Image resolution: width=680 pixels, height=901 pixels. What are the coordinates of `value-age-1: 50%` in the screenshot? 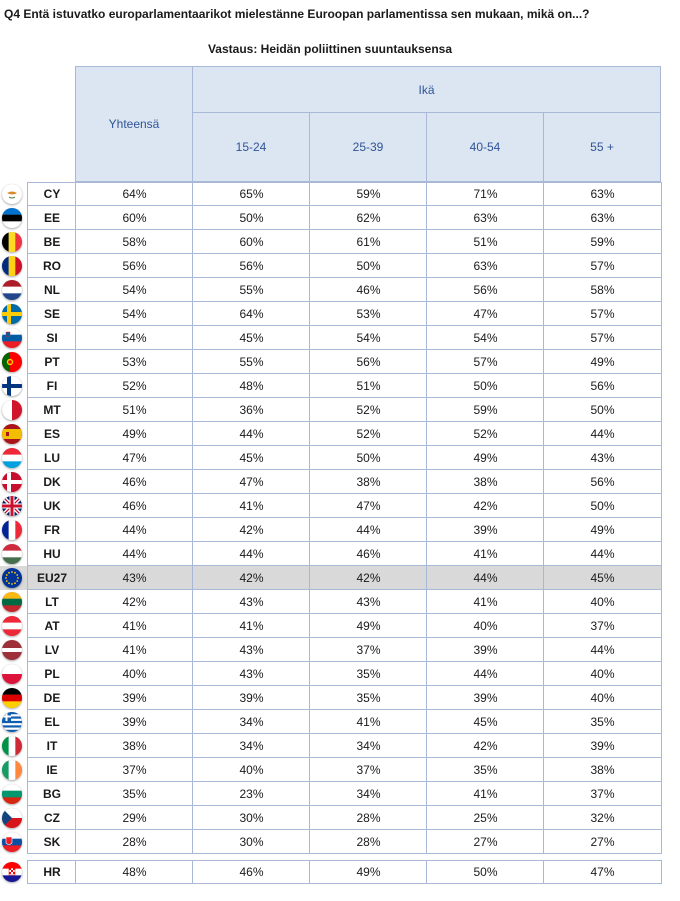 It's located at (251, 218).